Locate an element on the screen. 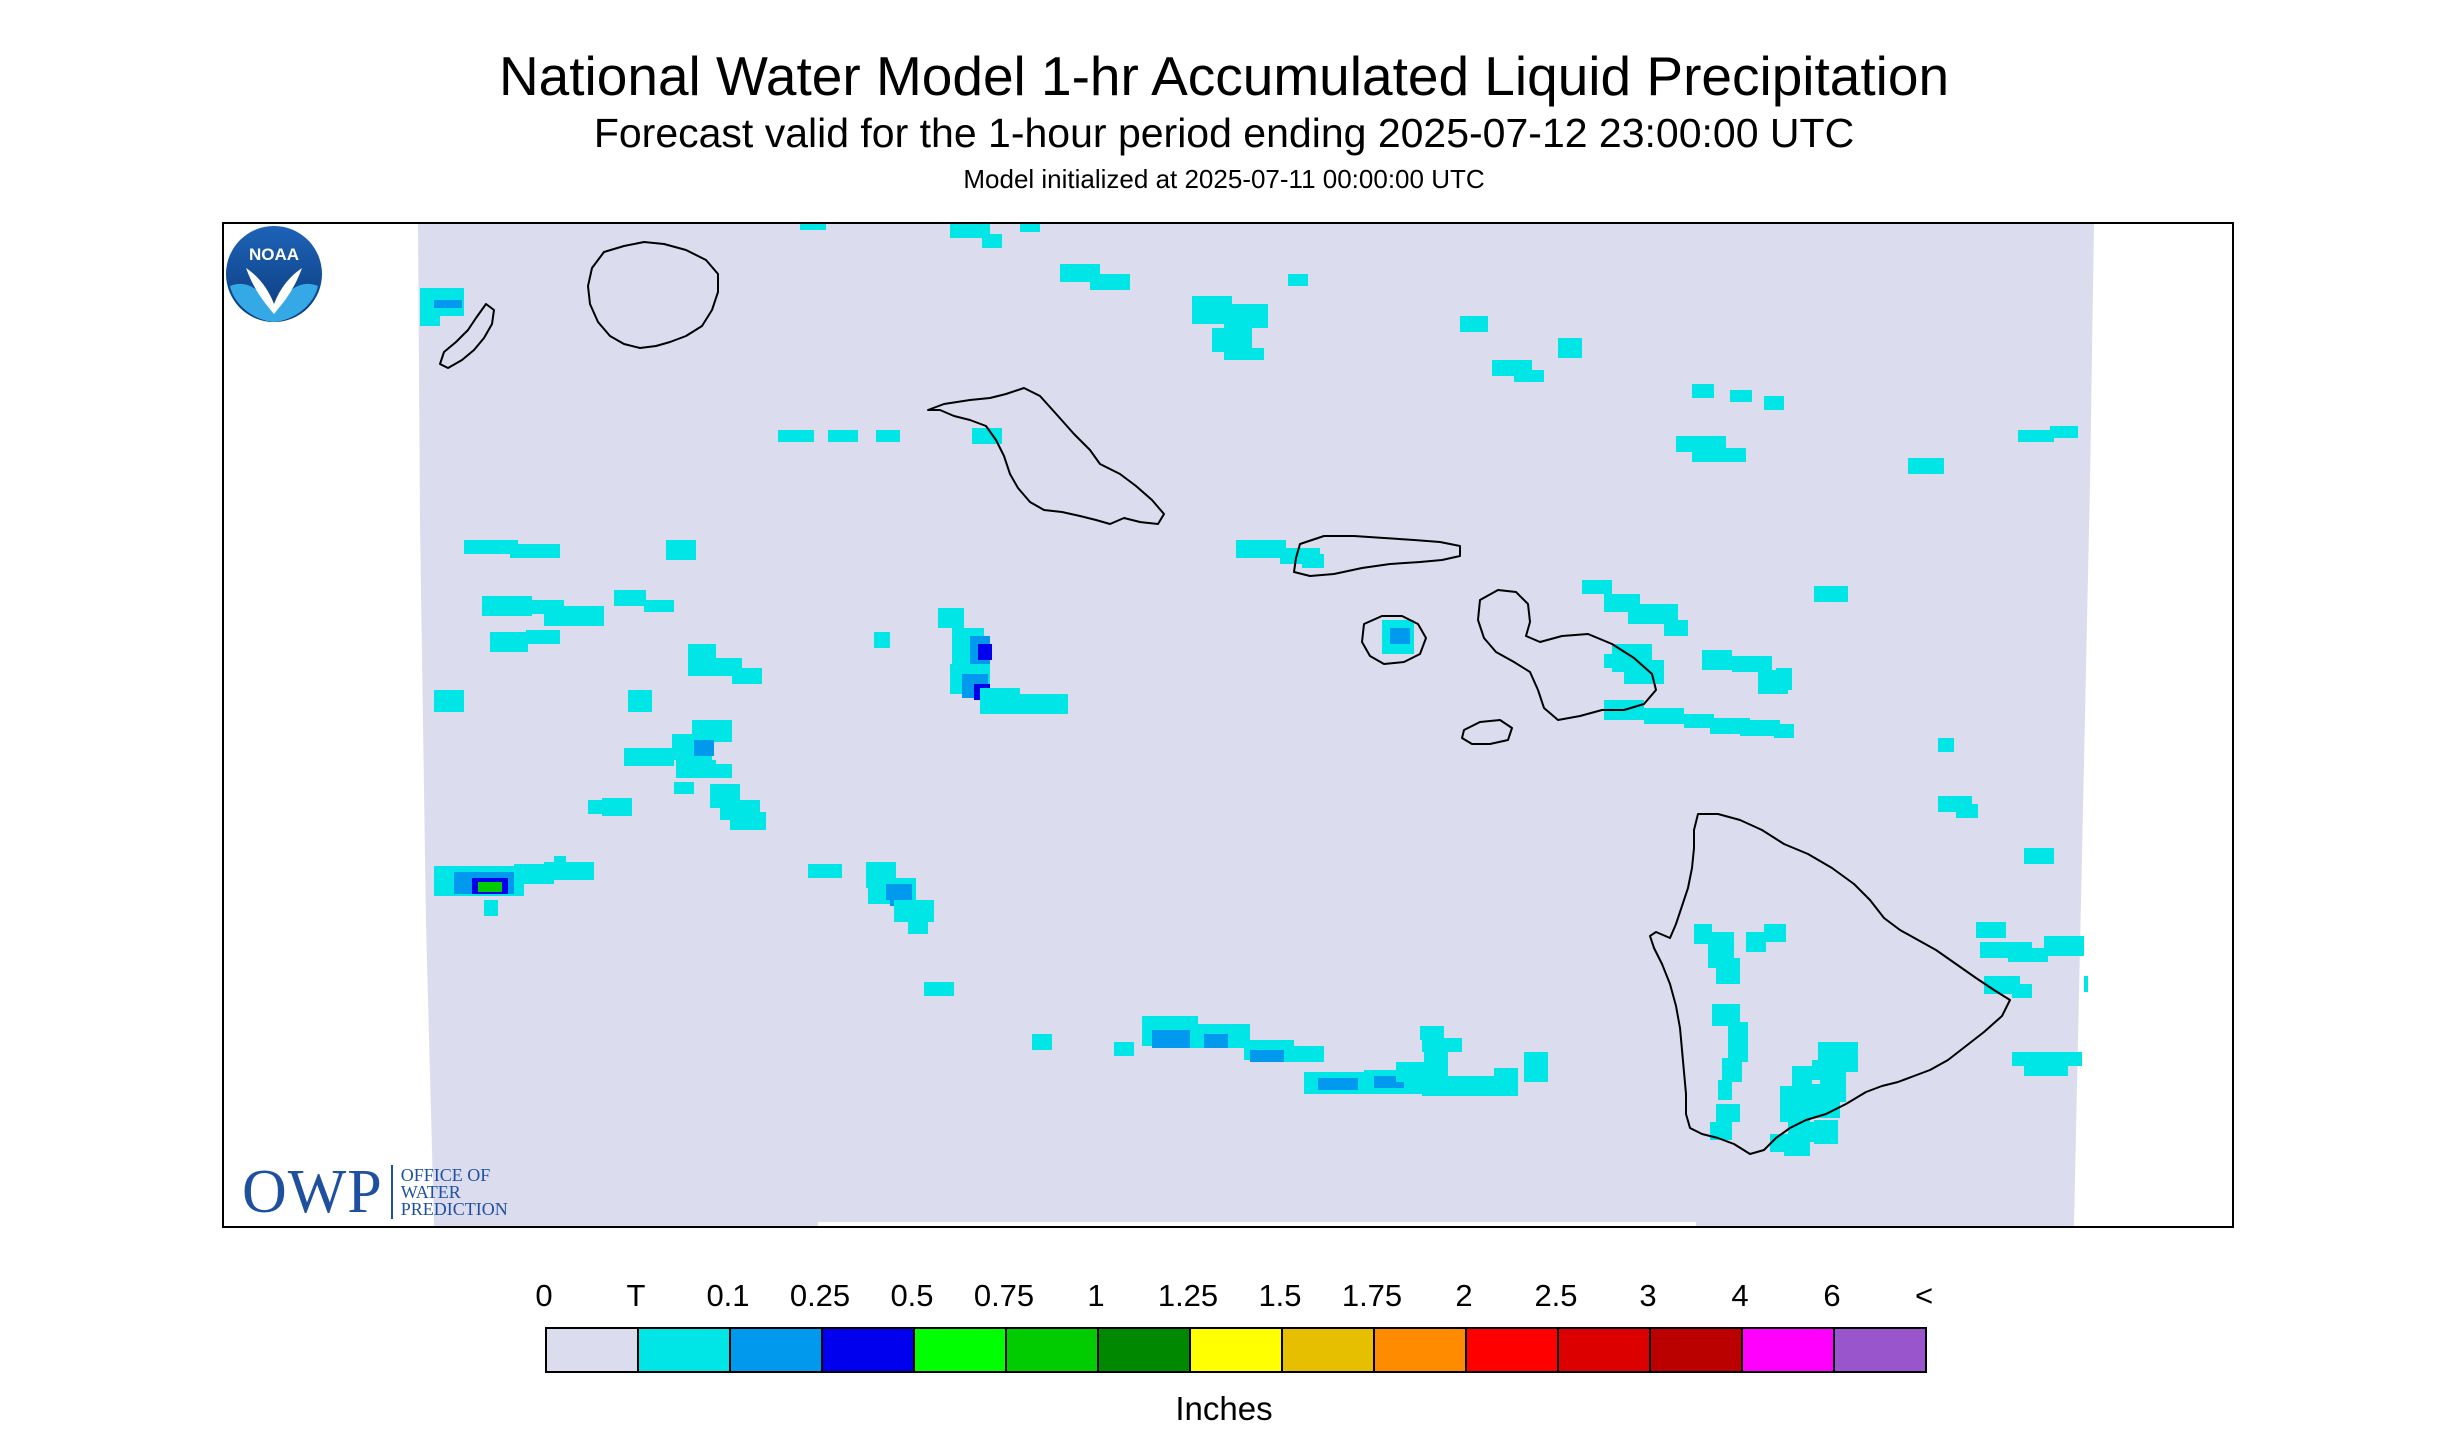 Image resolution: width=2448 pixels, height=1448 pixels. noaa-logo-text: NOAA is located at coordinates (274, 254).